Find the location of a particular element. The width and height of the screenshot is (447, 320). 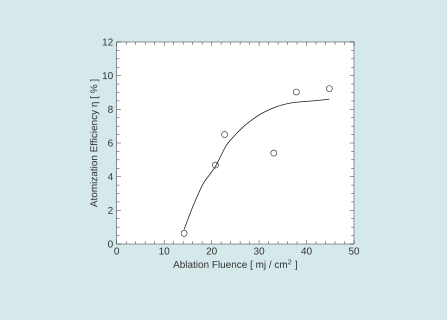

x-tick-label: 30 is located at coordinates (259, 251).